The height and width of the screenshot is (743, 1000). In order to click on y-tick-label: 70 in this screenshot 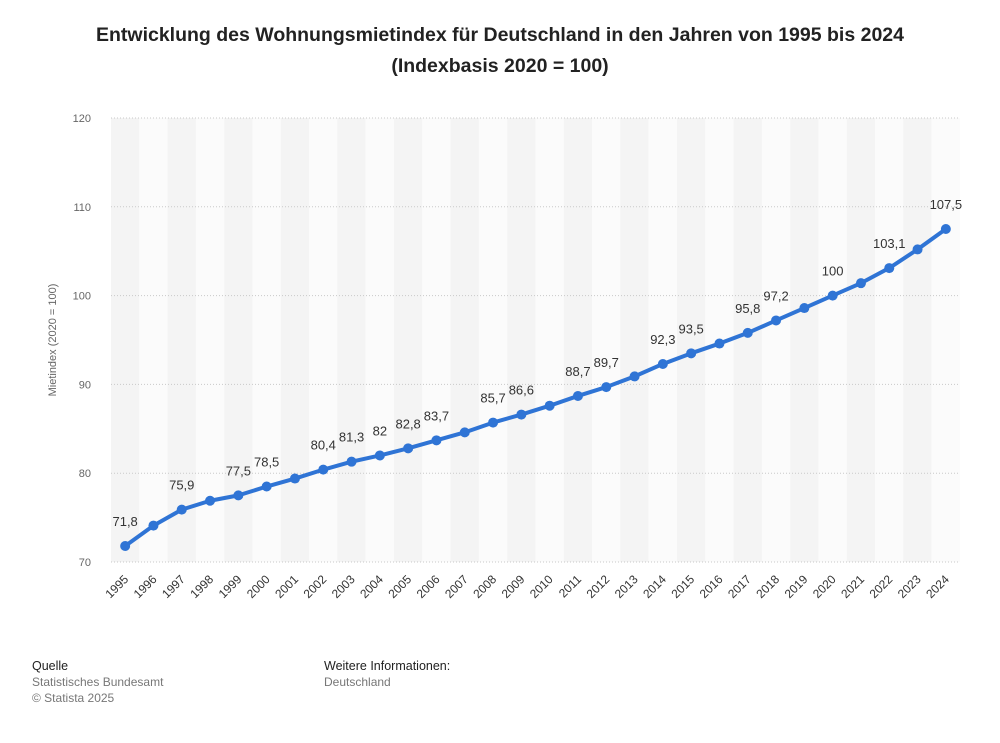, I will do `click(85, 563)`.